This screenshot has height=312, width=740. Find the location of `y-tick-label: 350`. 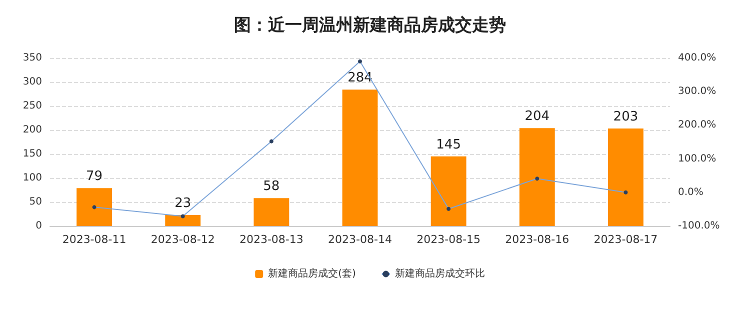

y-tick-label: 350 is located at coordinates (32, 58).